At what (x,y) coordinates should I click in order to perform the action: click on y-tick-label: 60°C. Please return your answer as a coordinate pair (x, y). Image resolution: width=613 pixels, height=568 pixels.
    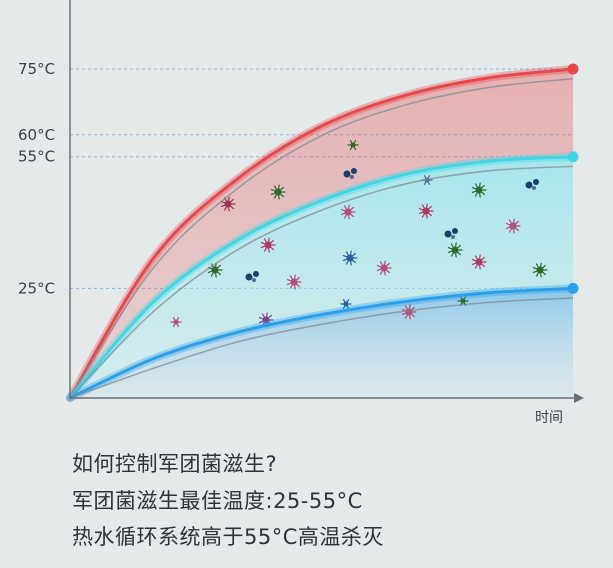
    Looking at the image, I should click on (36, 135).